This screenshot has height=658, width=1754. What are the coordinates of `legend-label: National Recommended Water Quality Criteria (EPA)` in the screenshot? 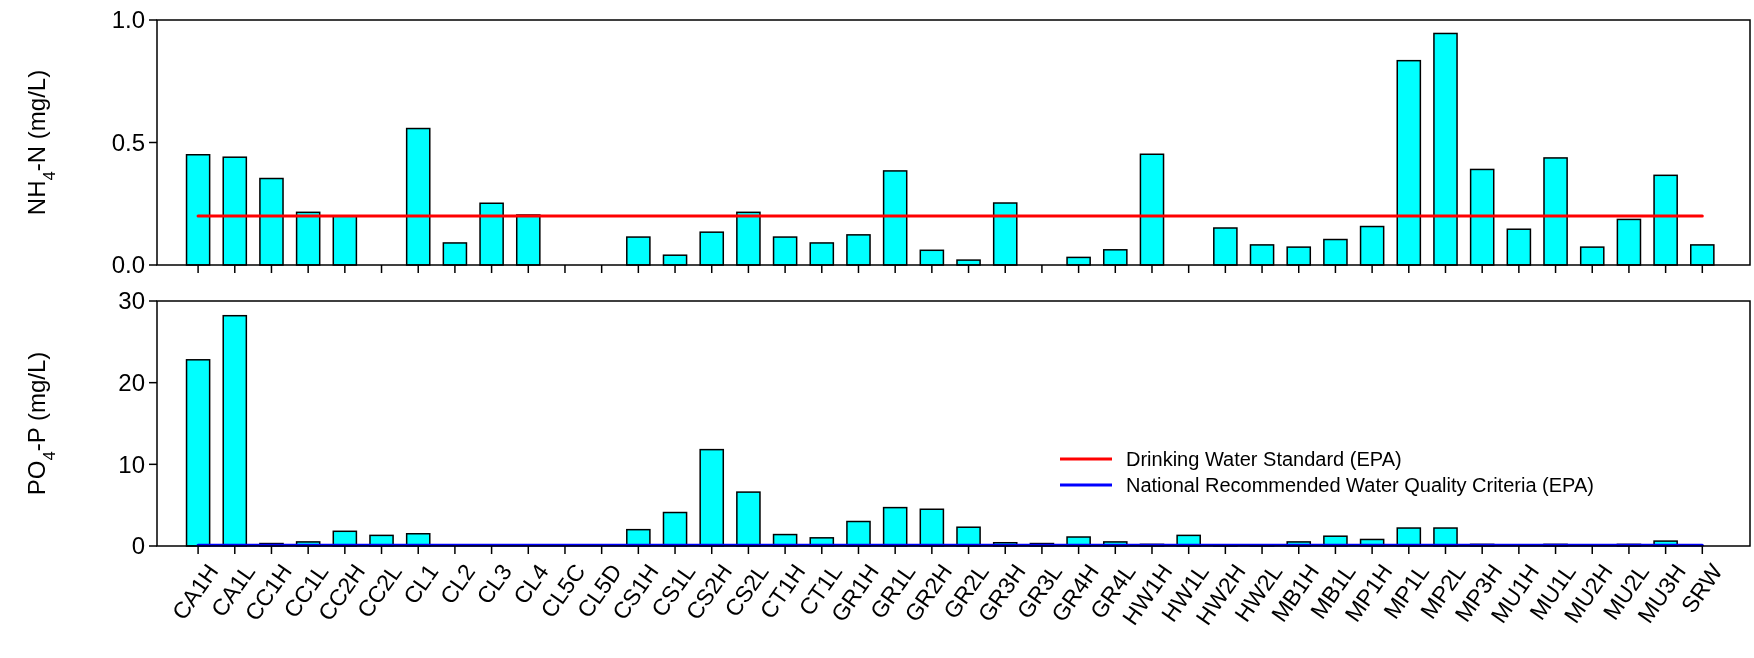 It's located at (1360, 485).